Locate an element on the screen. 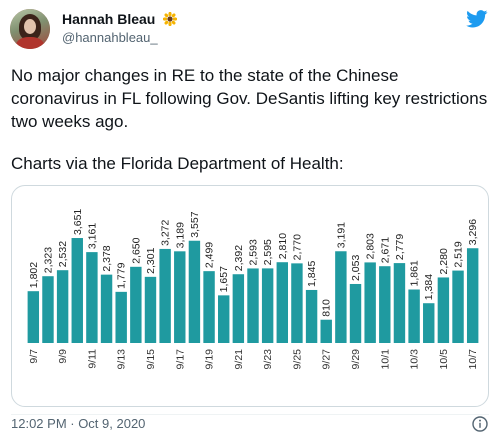 Image resolution: width=499 pixels, height=441 pixels. x-tick-label: 9/13 is located at coordinates (122, 359).